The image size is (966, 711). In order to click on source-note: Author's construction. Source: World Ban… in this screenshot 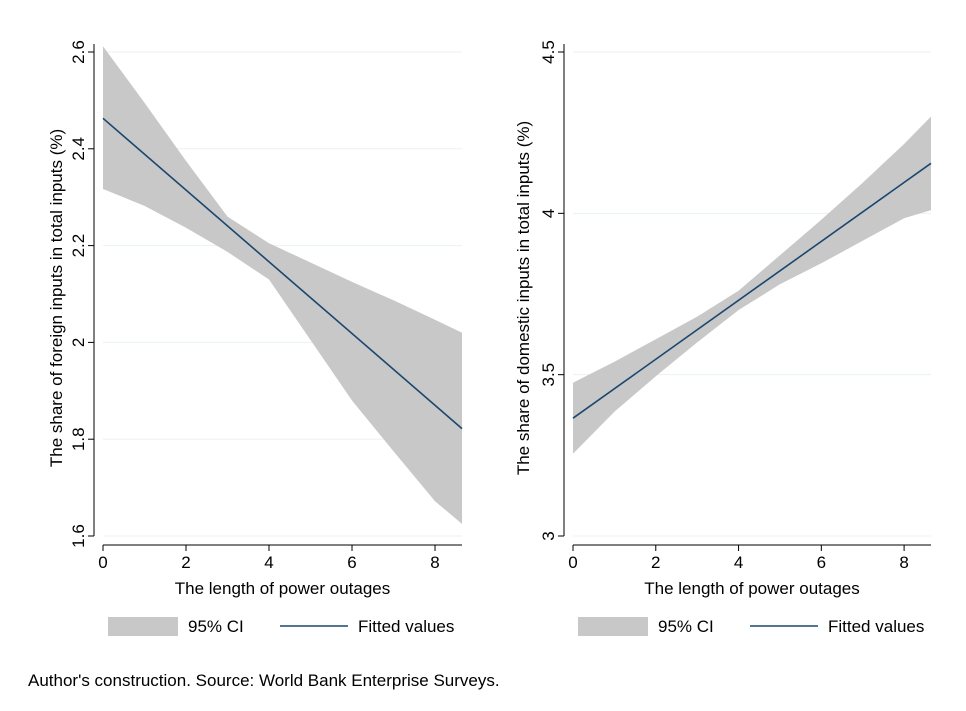, I will do `click(264, 680)`.